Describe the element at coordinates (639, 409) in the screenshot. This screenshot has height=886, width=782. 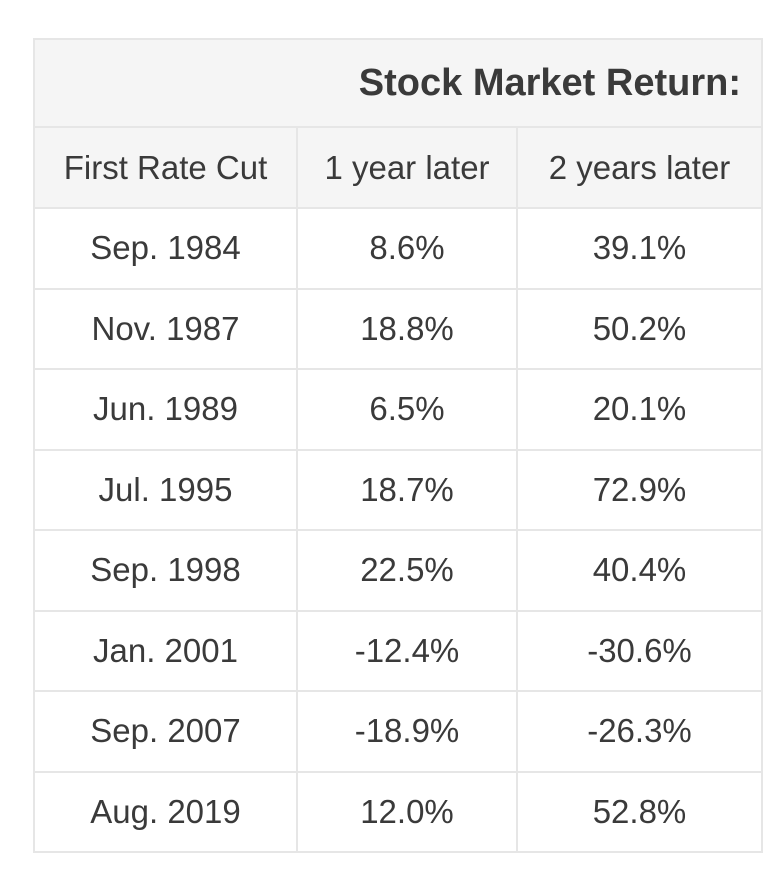
I see `cell-2-years: 20.1%` at that location.